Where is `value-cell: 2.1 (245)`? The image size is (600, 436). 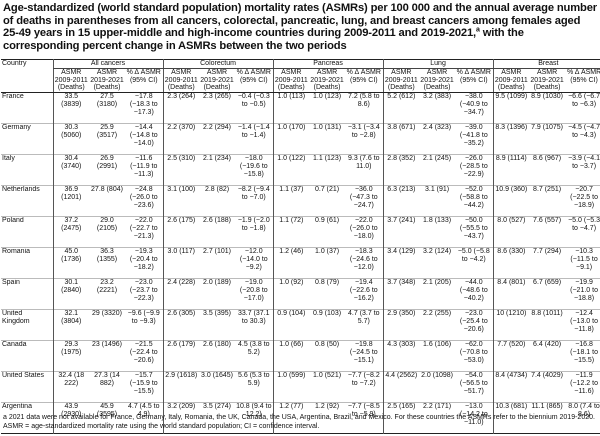
value-cell: 2.1 (245) is located at coordinates (437, 158).